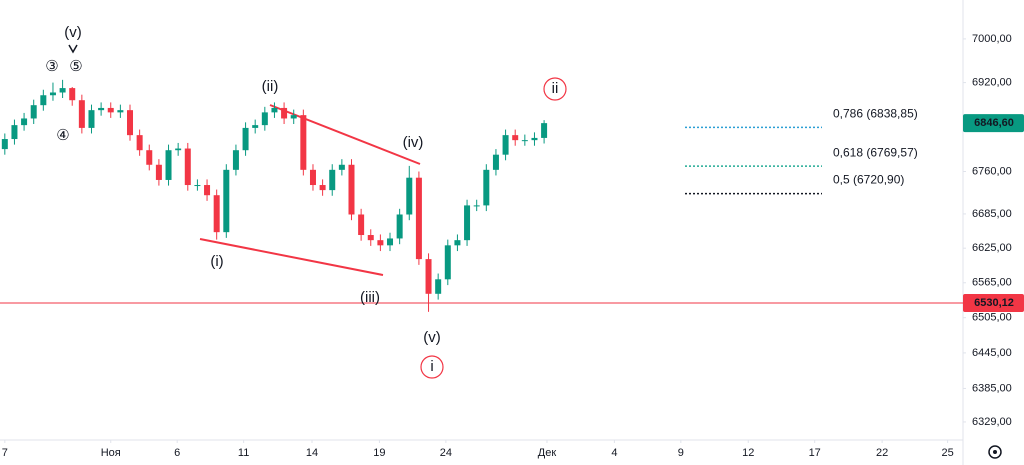  Describe the element at coordinates (312, 453) in the screenshot. I see `x-tick-label: 14` at that location.